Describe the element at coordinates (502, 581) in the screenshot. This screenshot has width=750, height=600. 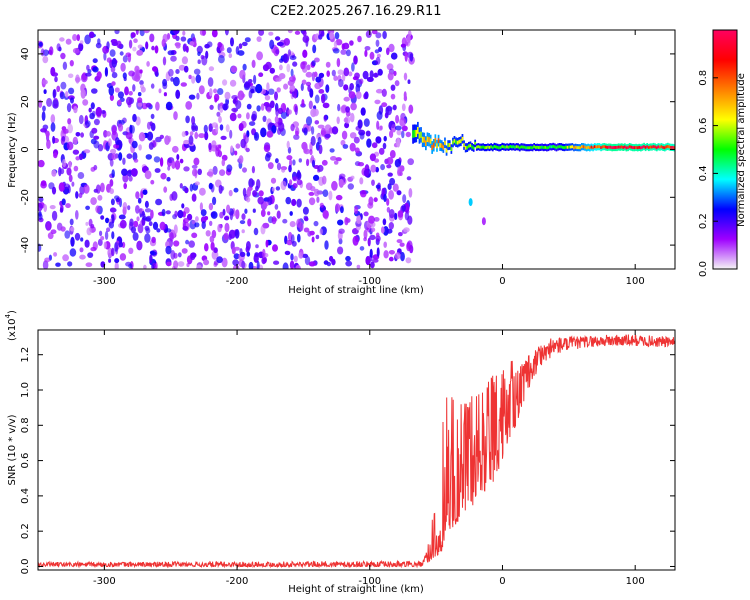
I see `x-tick-label: 0` at that location.